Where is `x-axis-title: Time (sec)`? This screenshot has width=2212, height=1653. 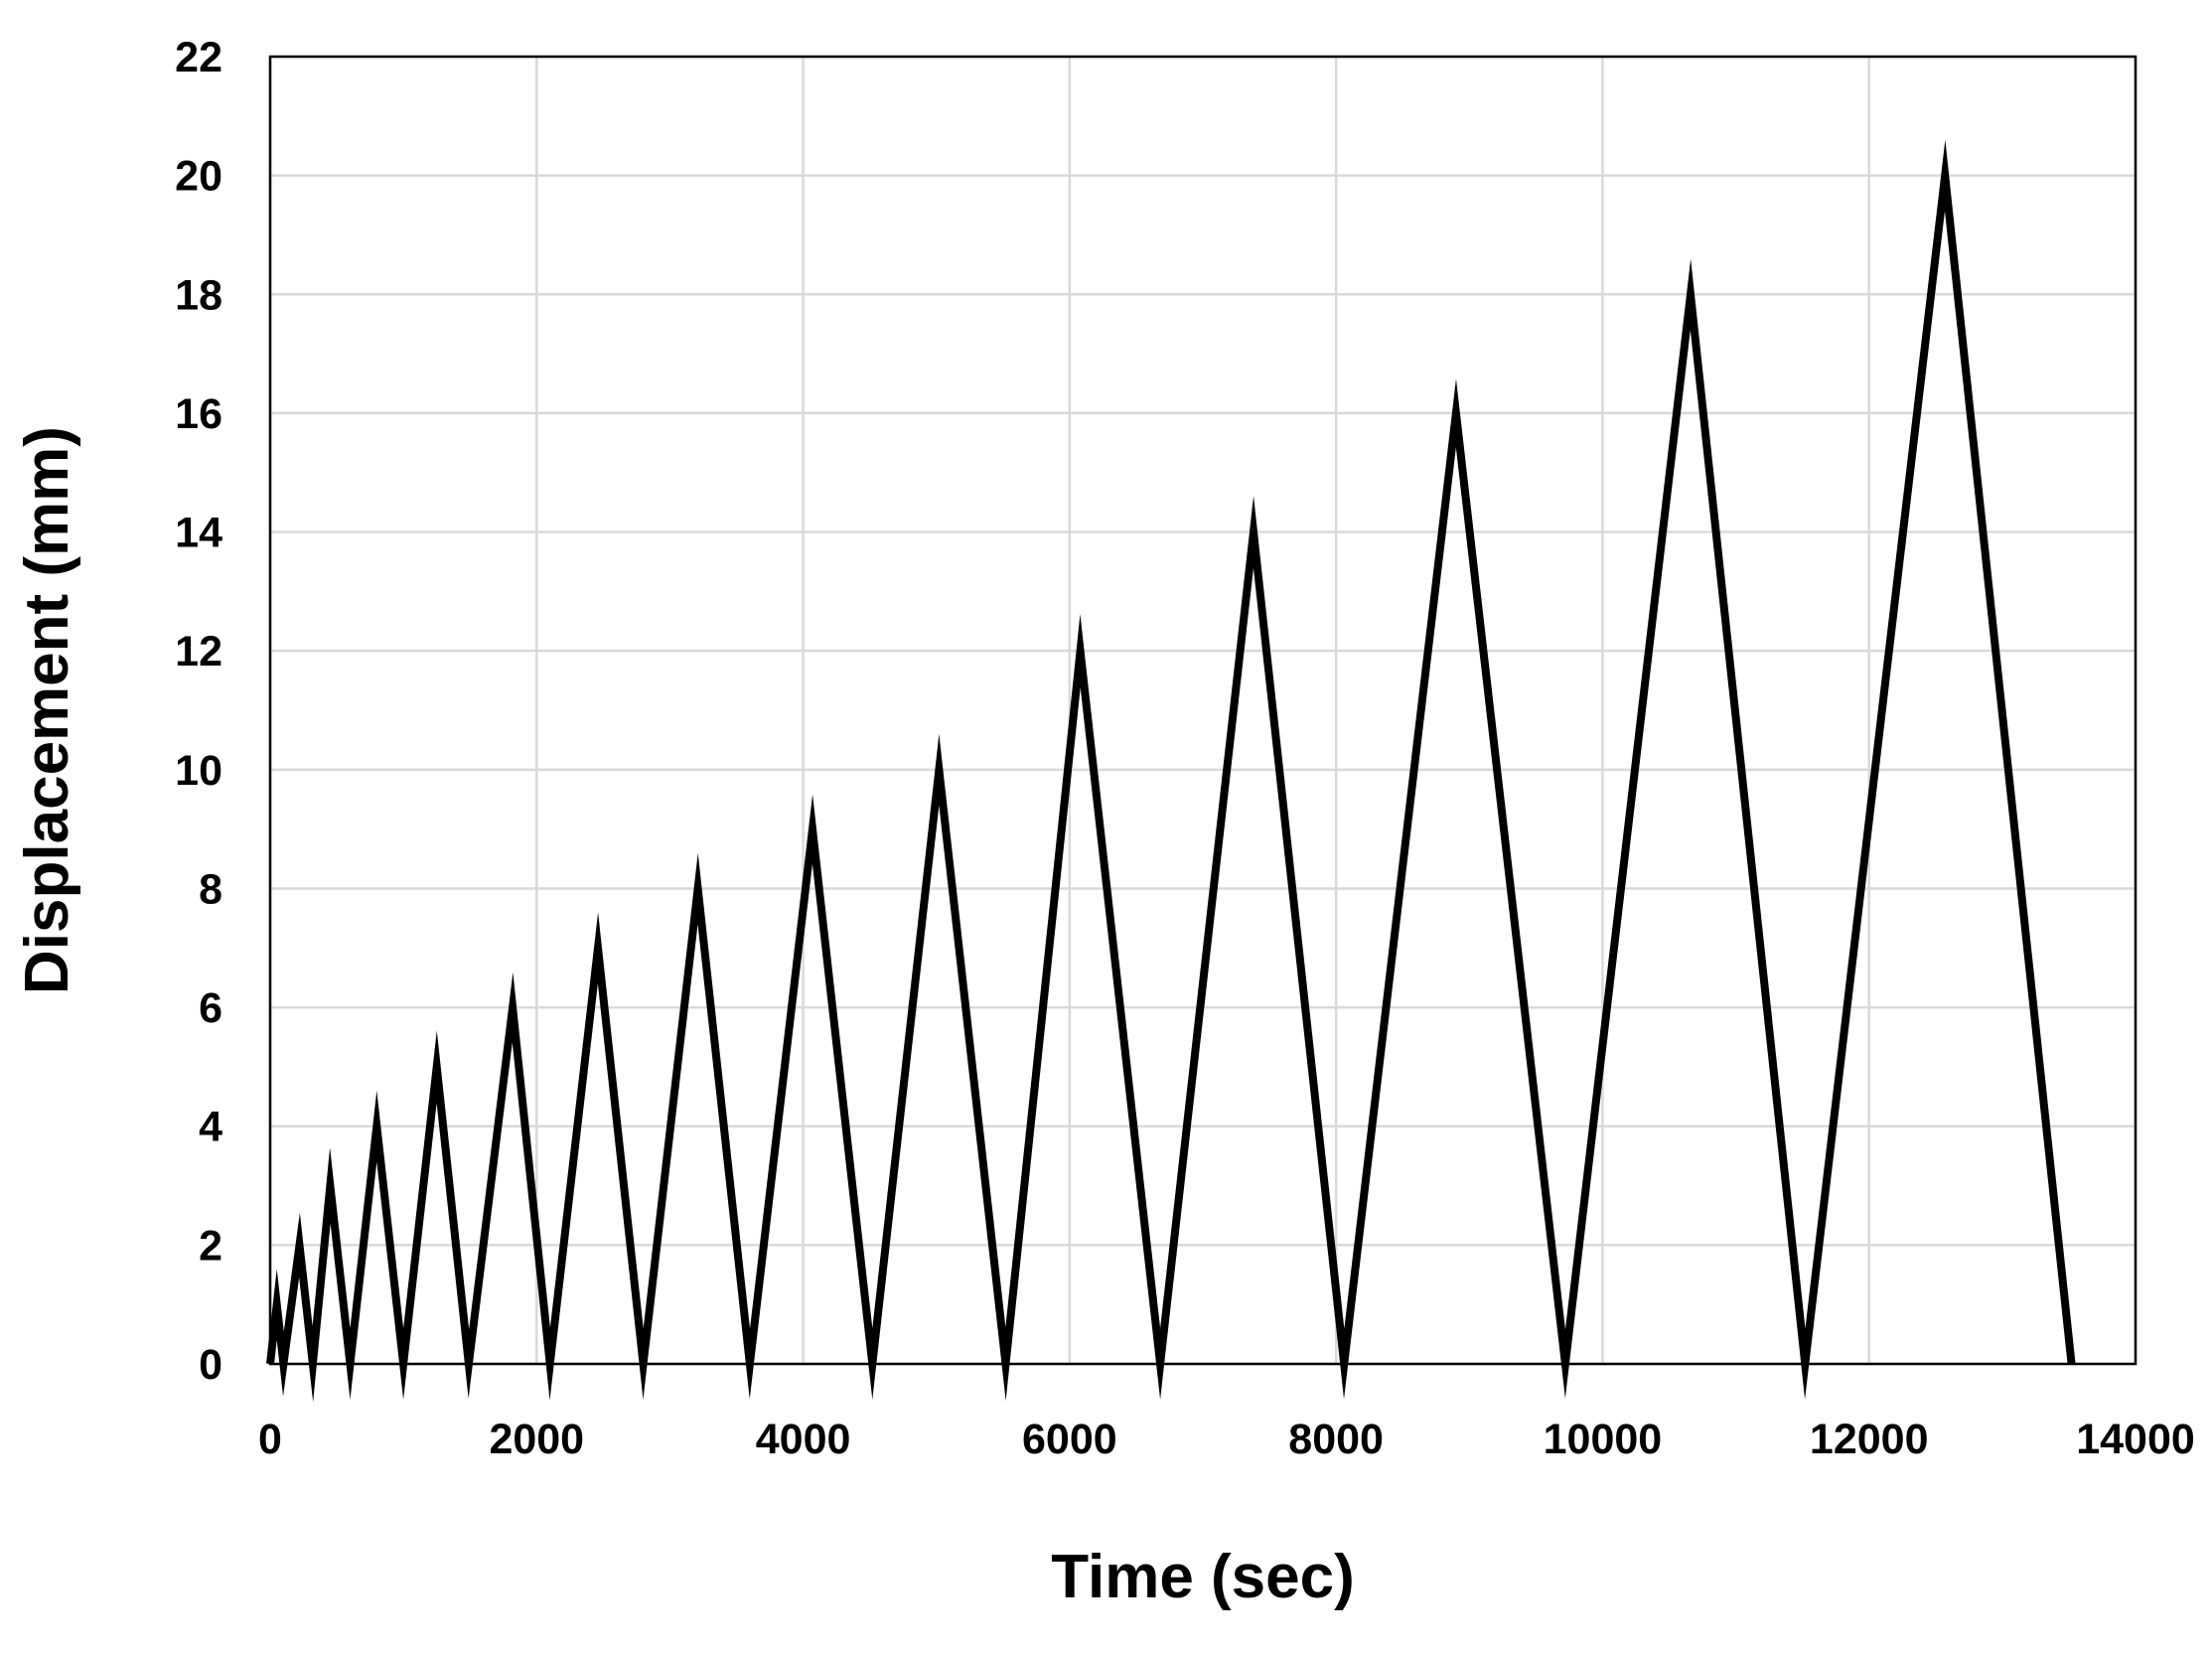 x-axis-title: Time (sec) is located at coordinates (1203, 1577).